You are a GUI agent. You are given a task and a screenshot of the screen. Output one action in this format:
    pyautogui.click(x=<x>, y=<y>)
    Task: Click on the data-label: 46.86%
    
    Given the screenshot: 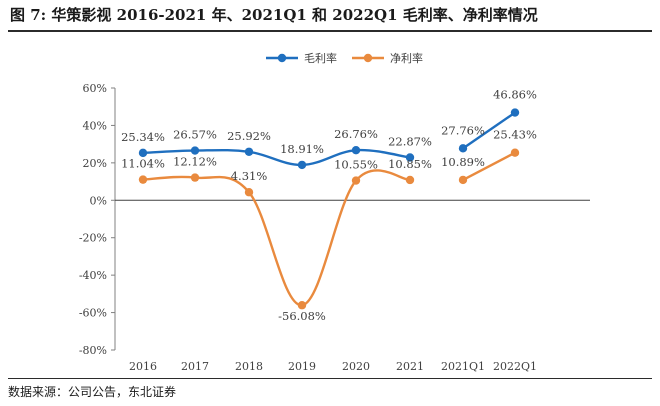 What is the action you would take?
    pyautogui.click(x=515, y=95)
    